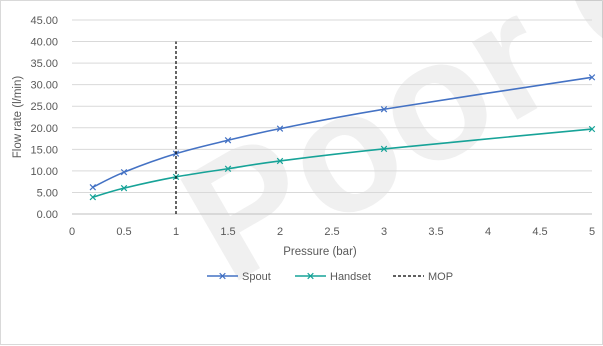 This screenshot has width=603, height=346. What do you see at coordinates (72, 232) in the screenshot?
I see `x-tick-label: 0` at bounding box center [72, 232].